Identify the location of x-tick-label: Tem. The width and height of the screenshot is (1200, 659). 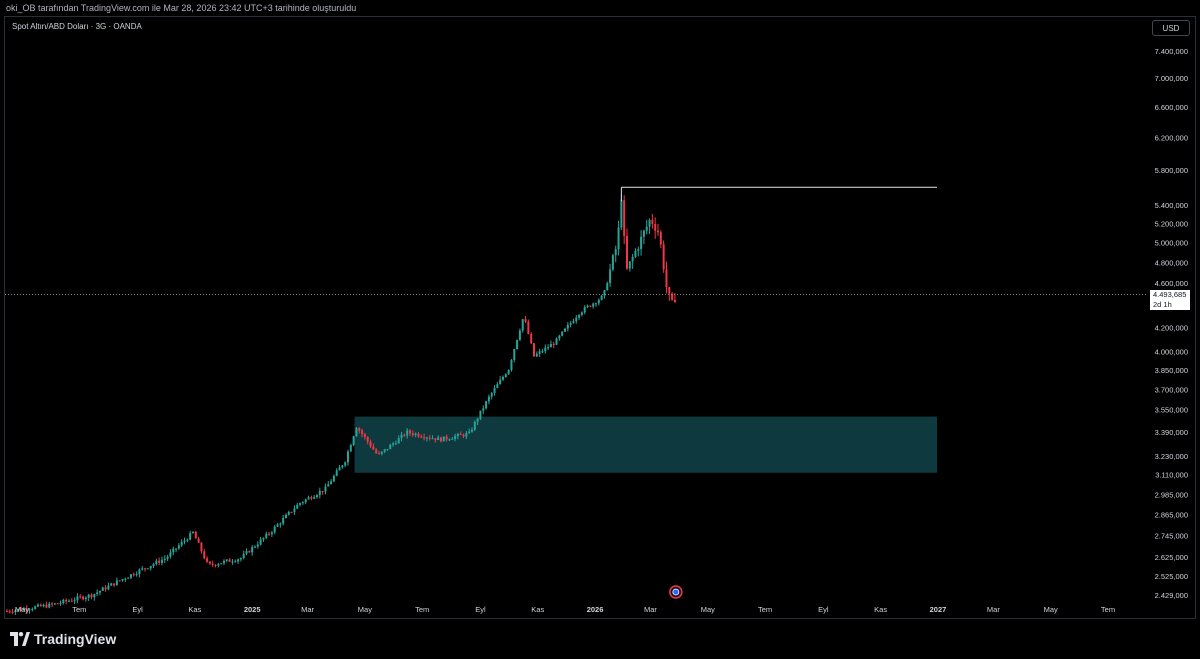
(79, 609).